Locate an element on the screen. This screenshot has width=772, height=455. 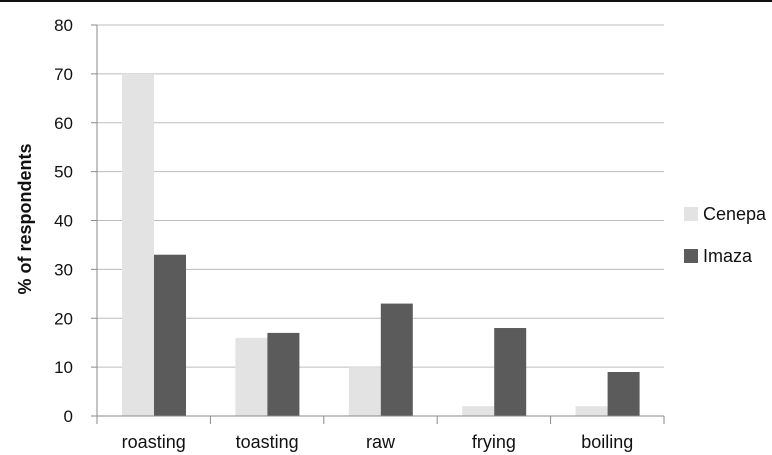
x-tick-labels: roasting toasting raw frying boiling is located at coordinates (378, 442).